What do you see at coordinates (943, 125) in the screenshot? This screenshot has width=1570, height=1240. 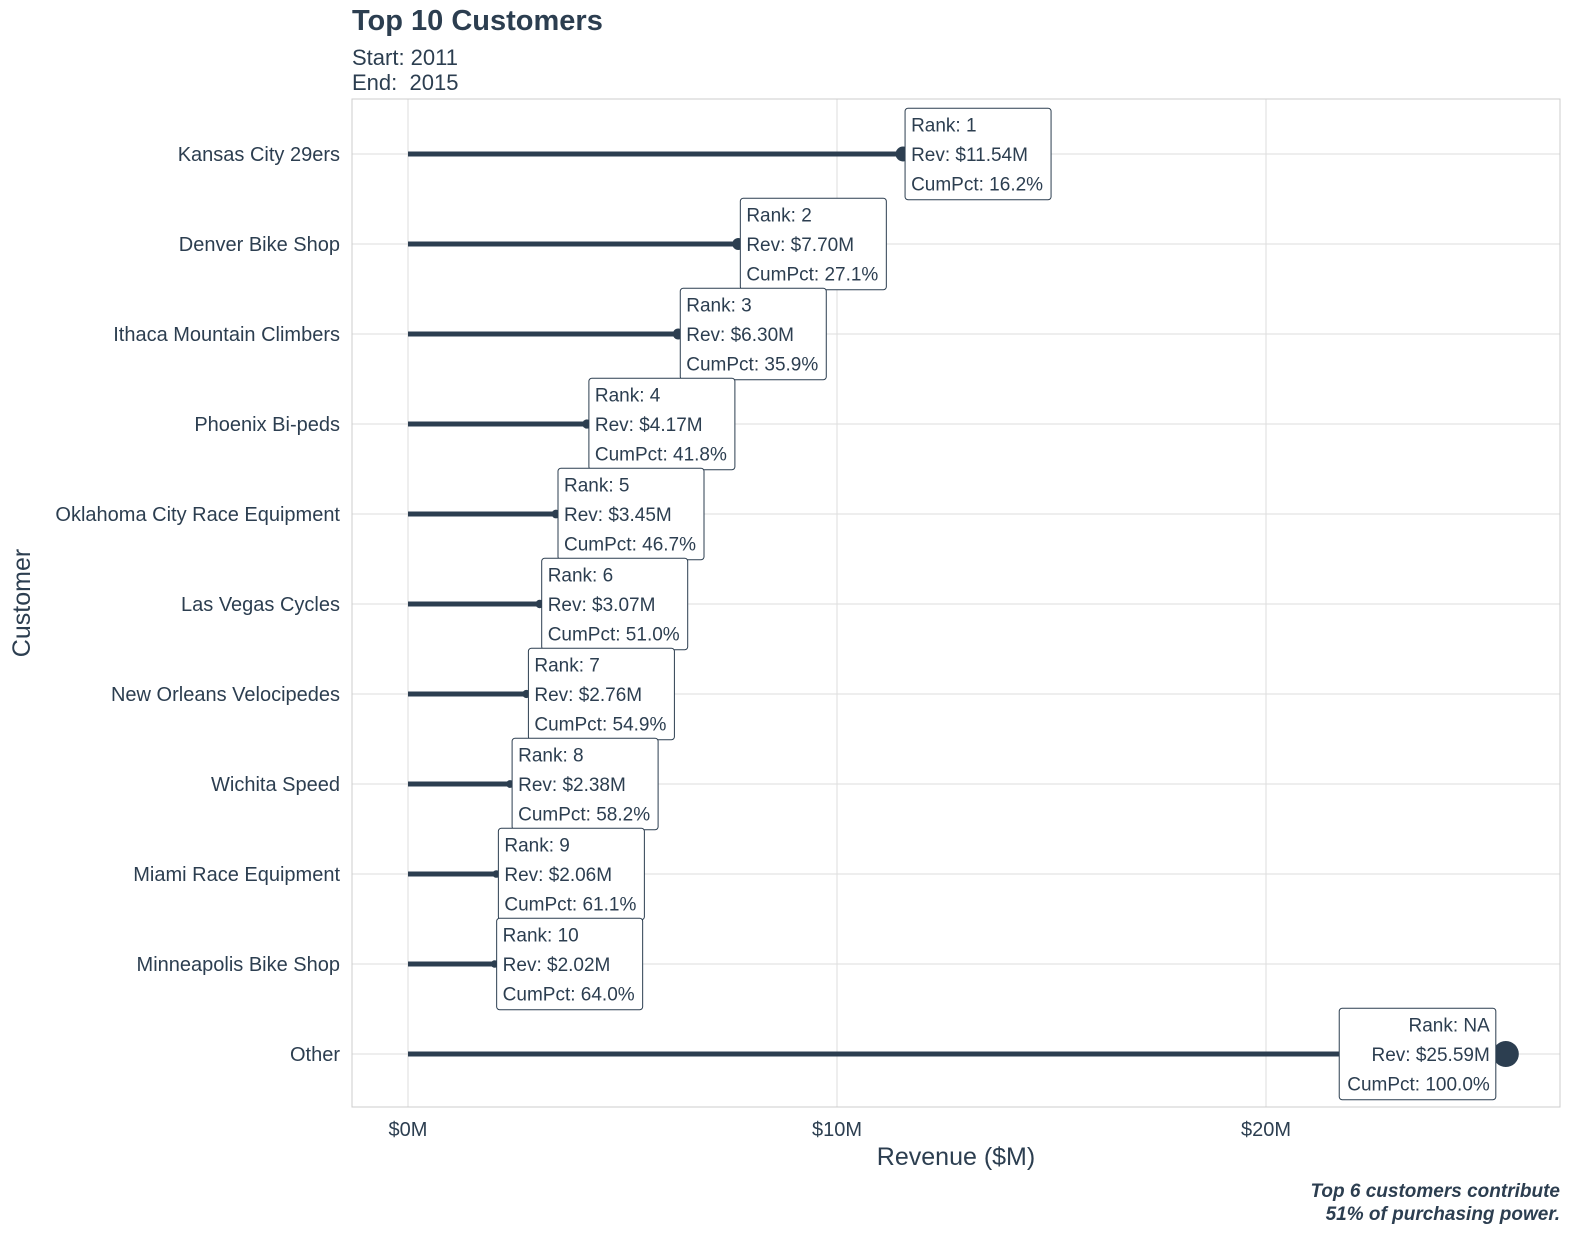 I see `data-label-text-0-0: Rank: 1` at bounding box center [943, 125].